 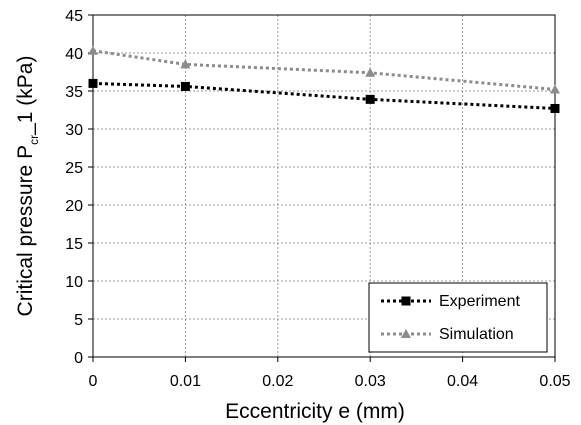 I want to click on y-tick-label: 45, so click(x=74, y=16).